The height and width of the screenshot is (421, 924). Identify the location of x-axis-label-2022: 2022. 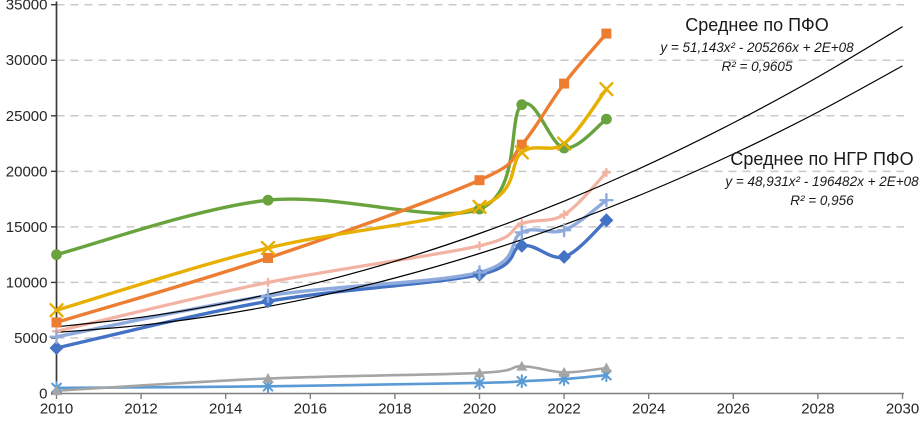
(563, 409).